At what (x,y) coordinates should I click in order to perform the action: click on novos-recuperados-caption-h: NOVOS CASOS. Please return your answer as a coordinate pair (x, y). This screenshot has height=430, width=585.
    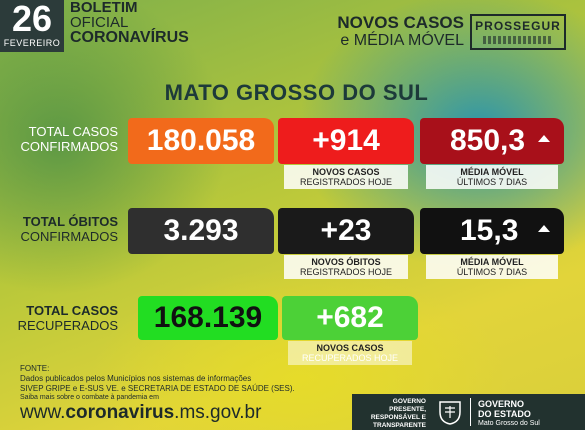
    Looking at the image, I should click on (350, 348).